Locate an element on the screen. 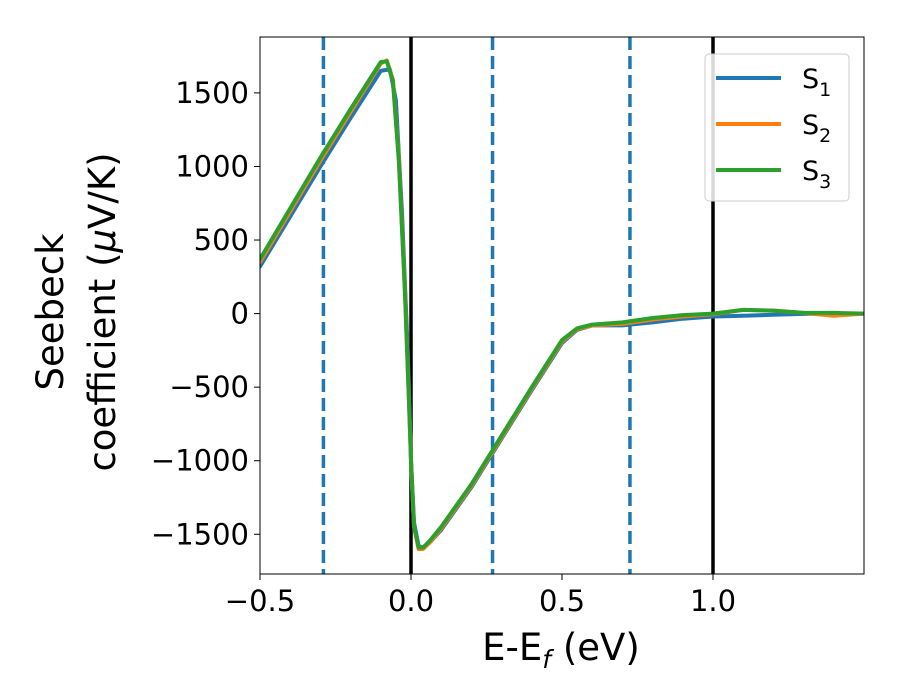  legend-box is located at coordinates (777, 127).